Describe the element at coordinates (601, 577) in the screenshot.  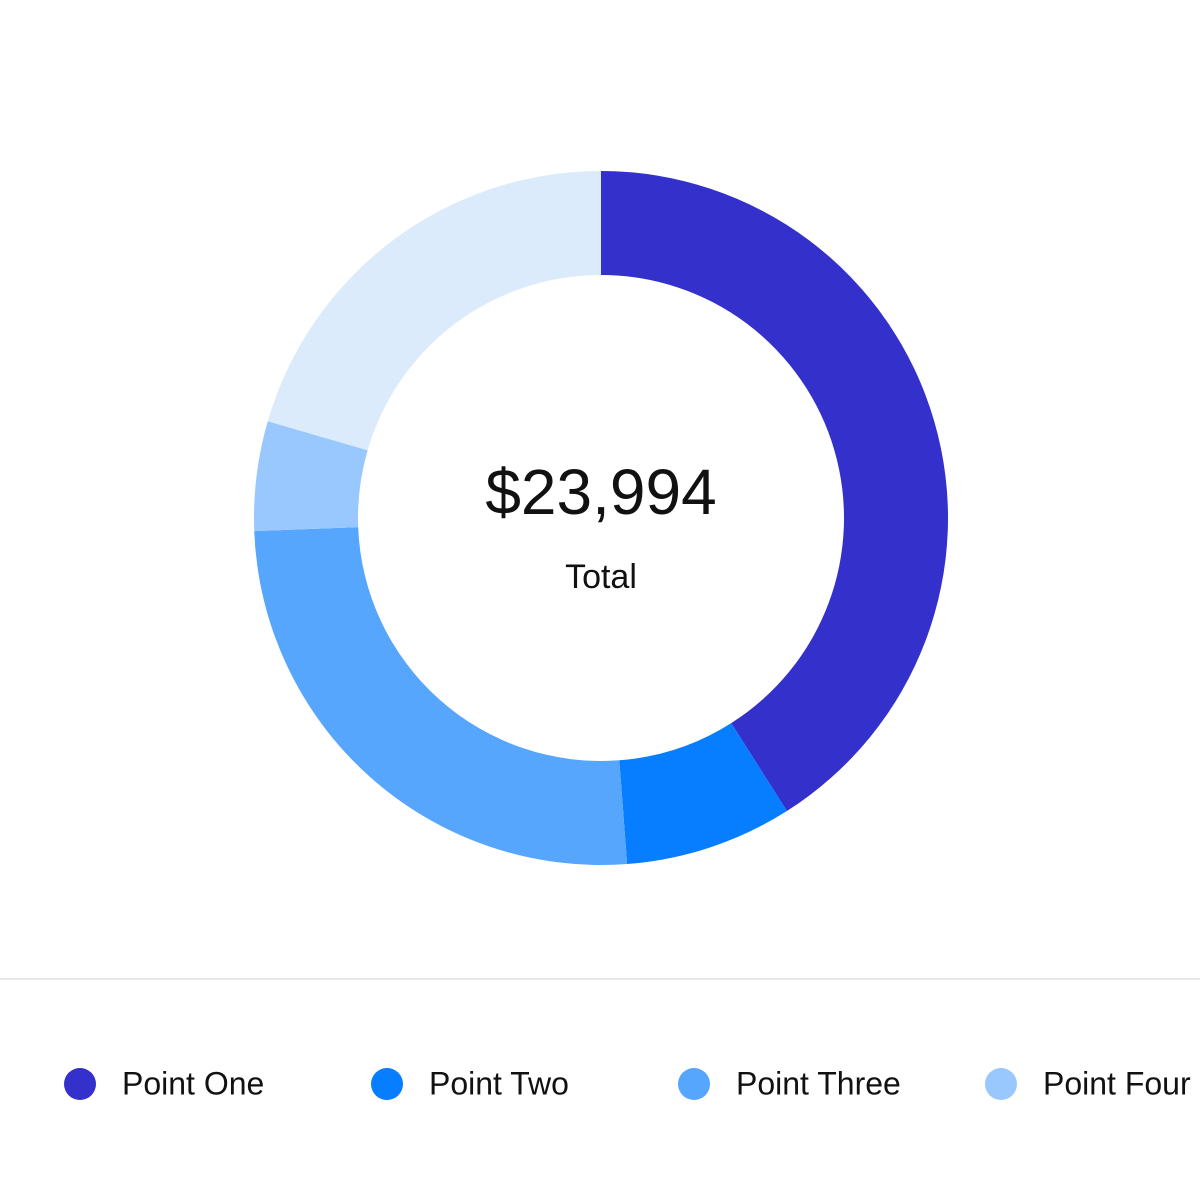
I see `center-label: Total` at that location.